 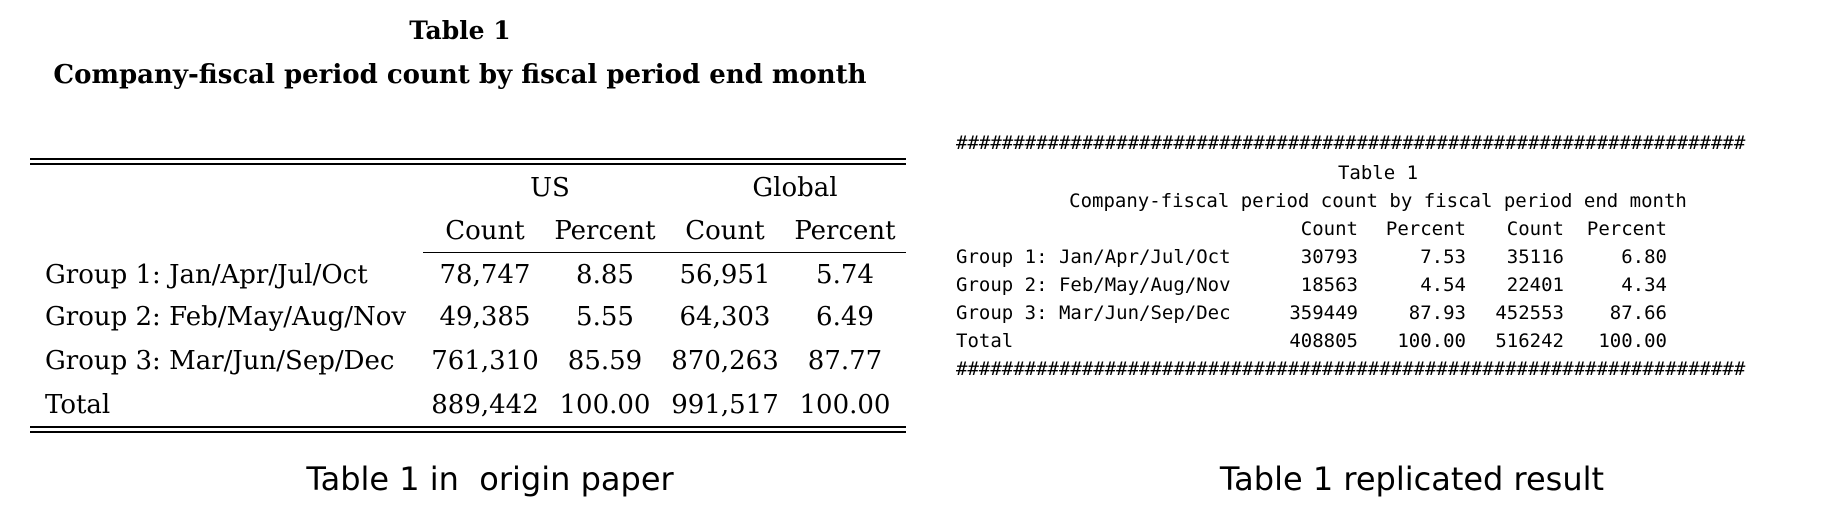 I want to click on repl-cell: 30793, so click(x=1329, y=257).